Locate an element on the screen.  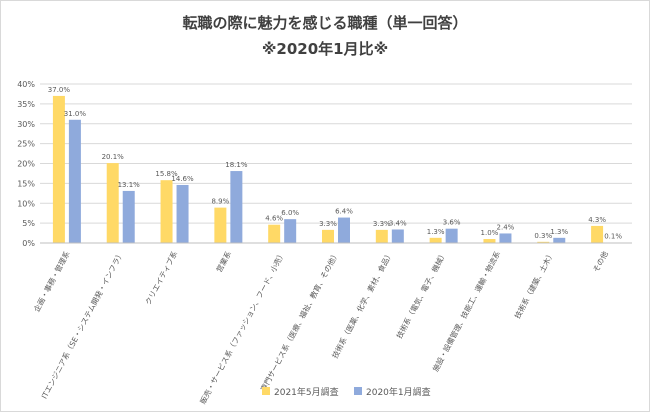
chart-subtitle: ※2020年1月比※ is located at coordinates (325, 49).